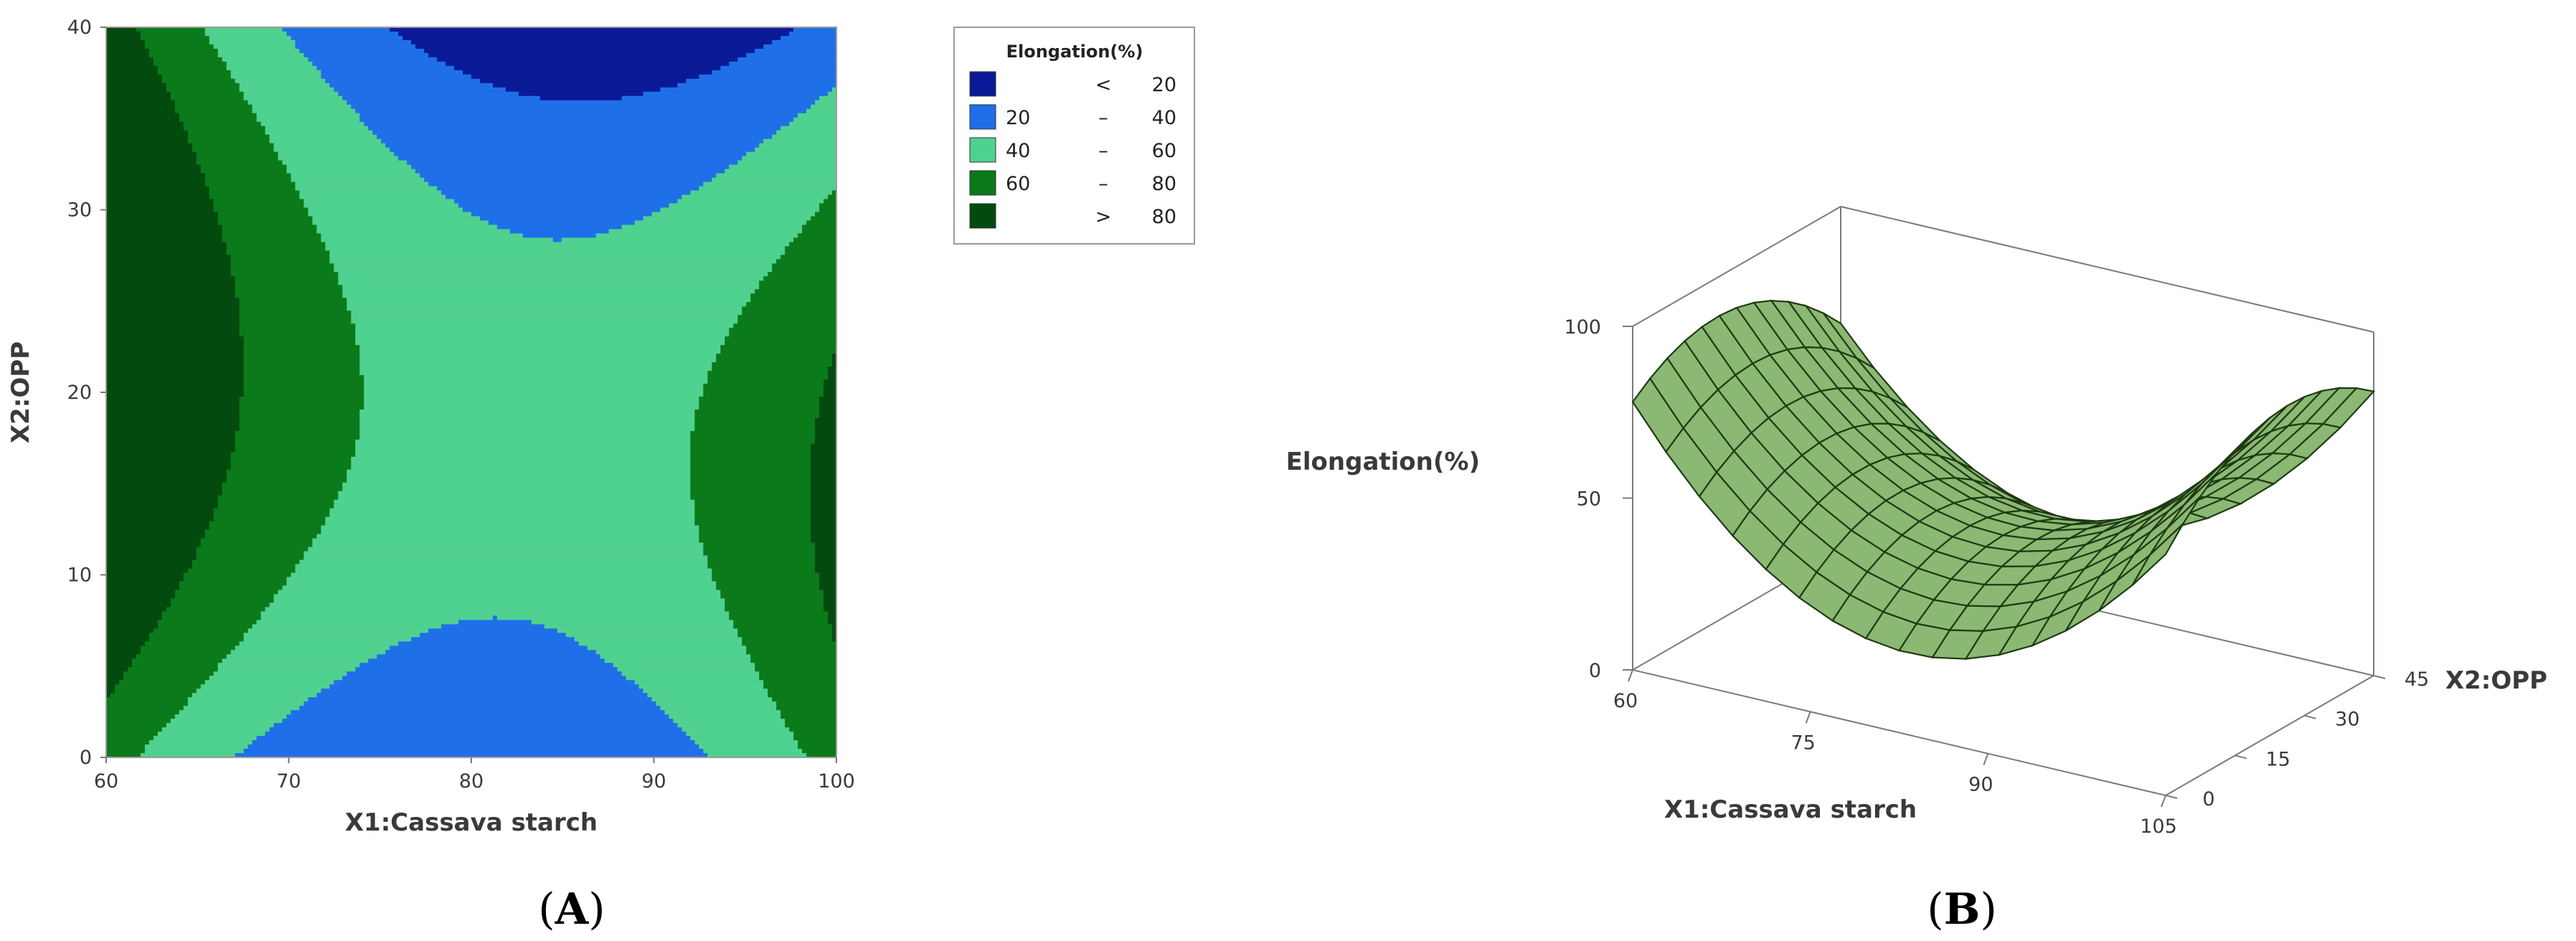  I want to click on x3d-tick-mark, so click(1630, 675).